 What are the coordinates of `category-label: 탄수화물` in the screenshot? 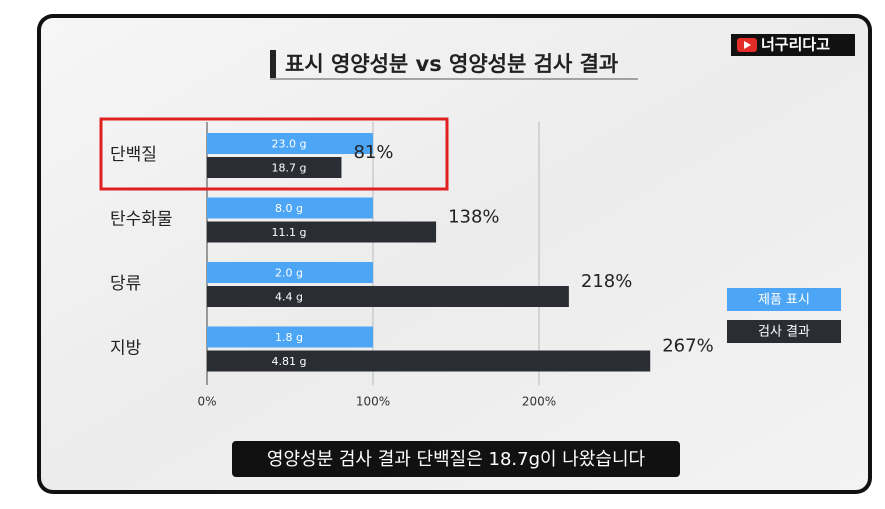 It's located at (141, 220).